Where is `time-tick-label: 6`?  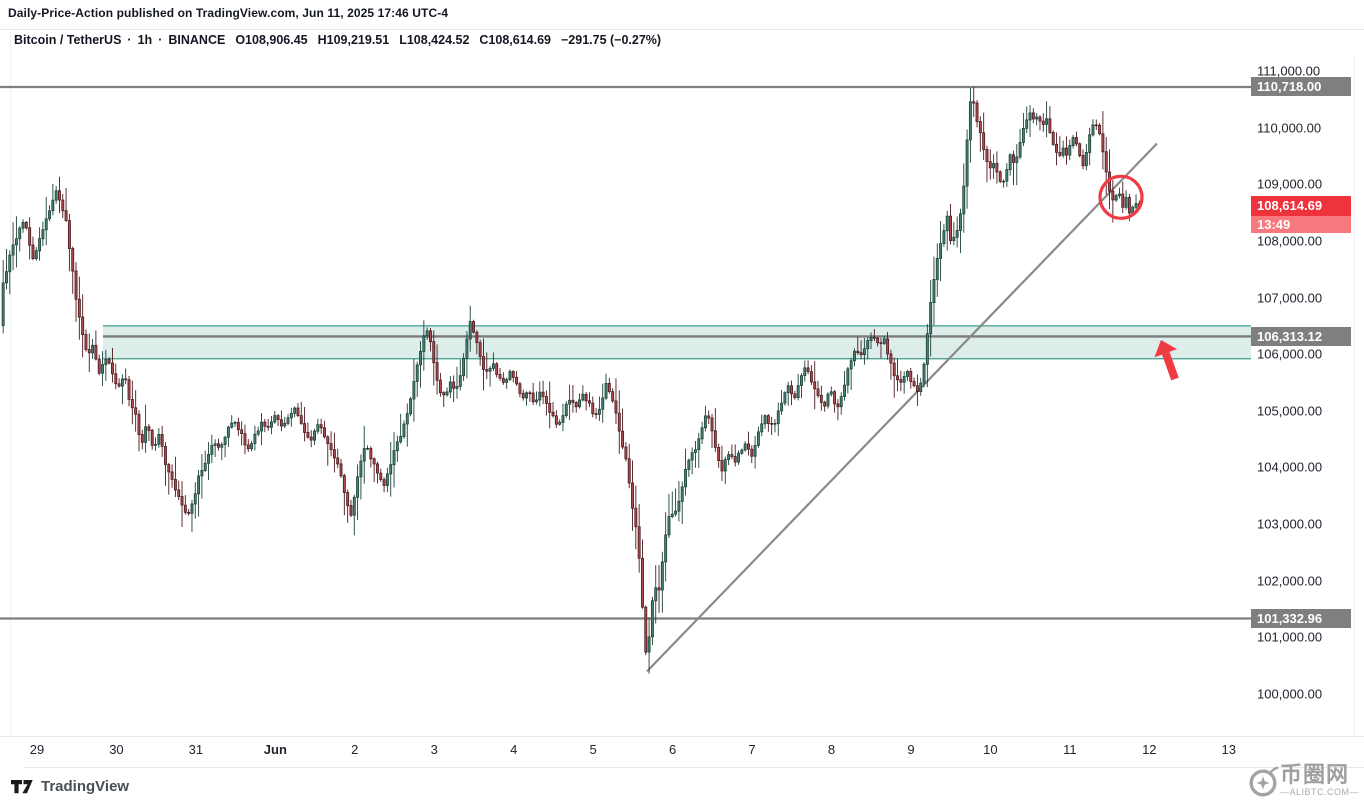 time-tick-label: 6 is located at coordinates (672, 749).